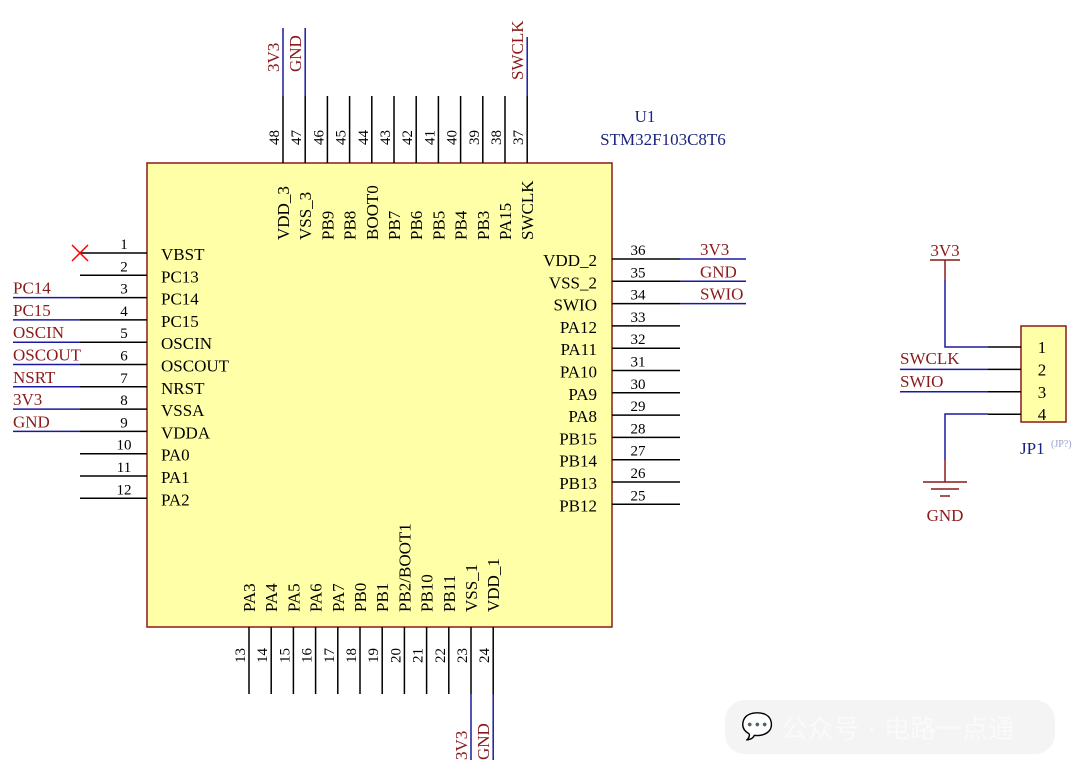  What do you see at coordinates (124, 423) in the screenshot?
I see `pin-number: 9` at bounding box center [124, 423].